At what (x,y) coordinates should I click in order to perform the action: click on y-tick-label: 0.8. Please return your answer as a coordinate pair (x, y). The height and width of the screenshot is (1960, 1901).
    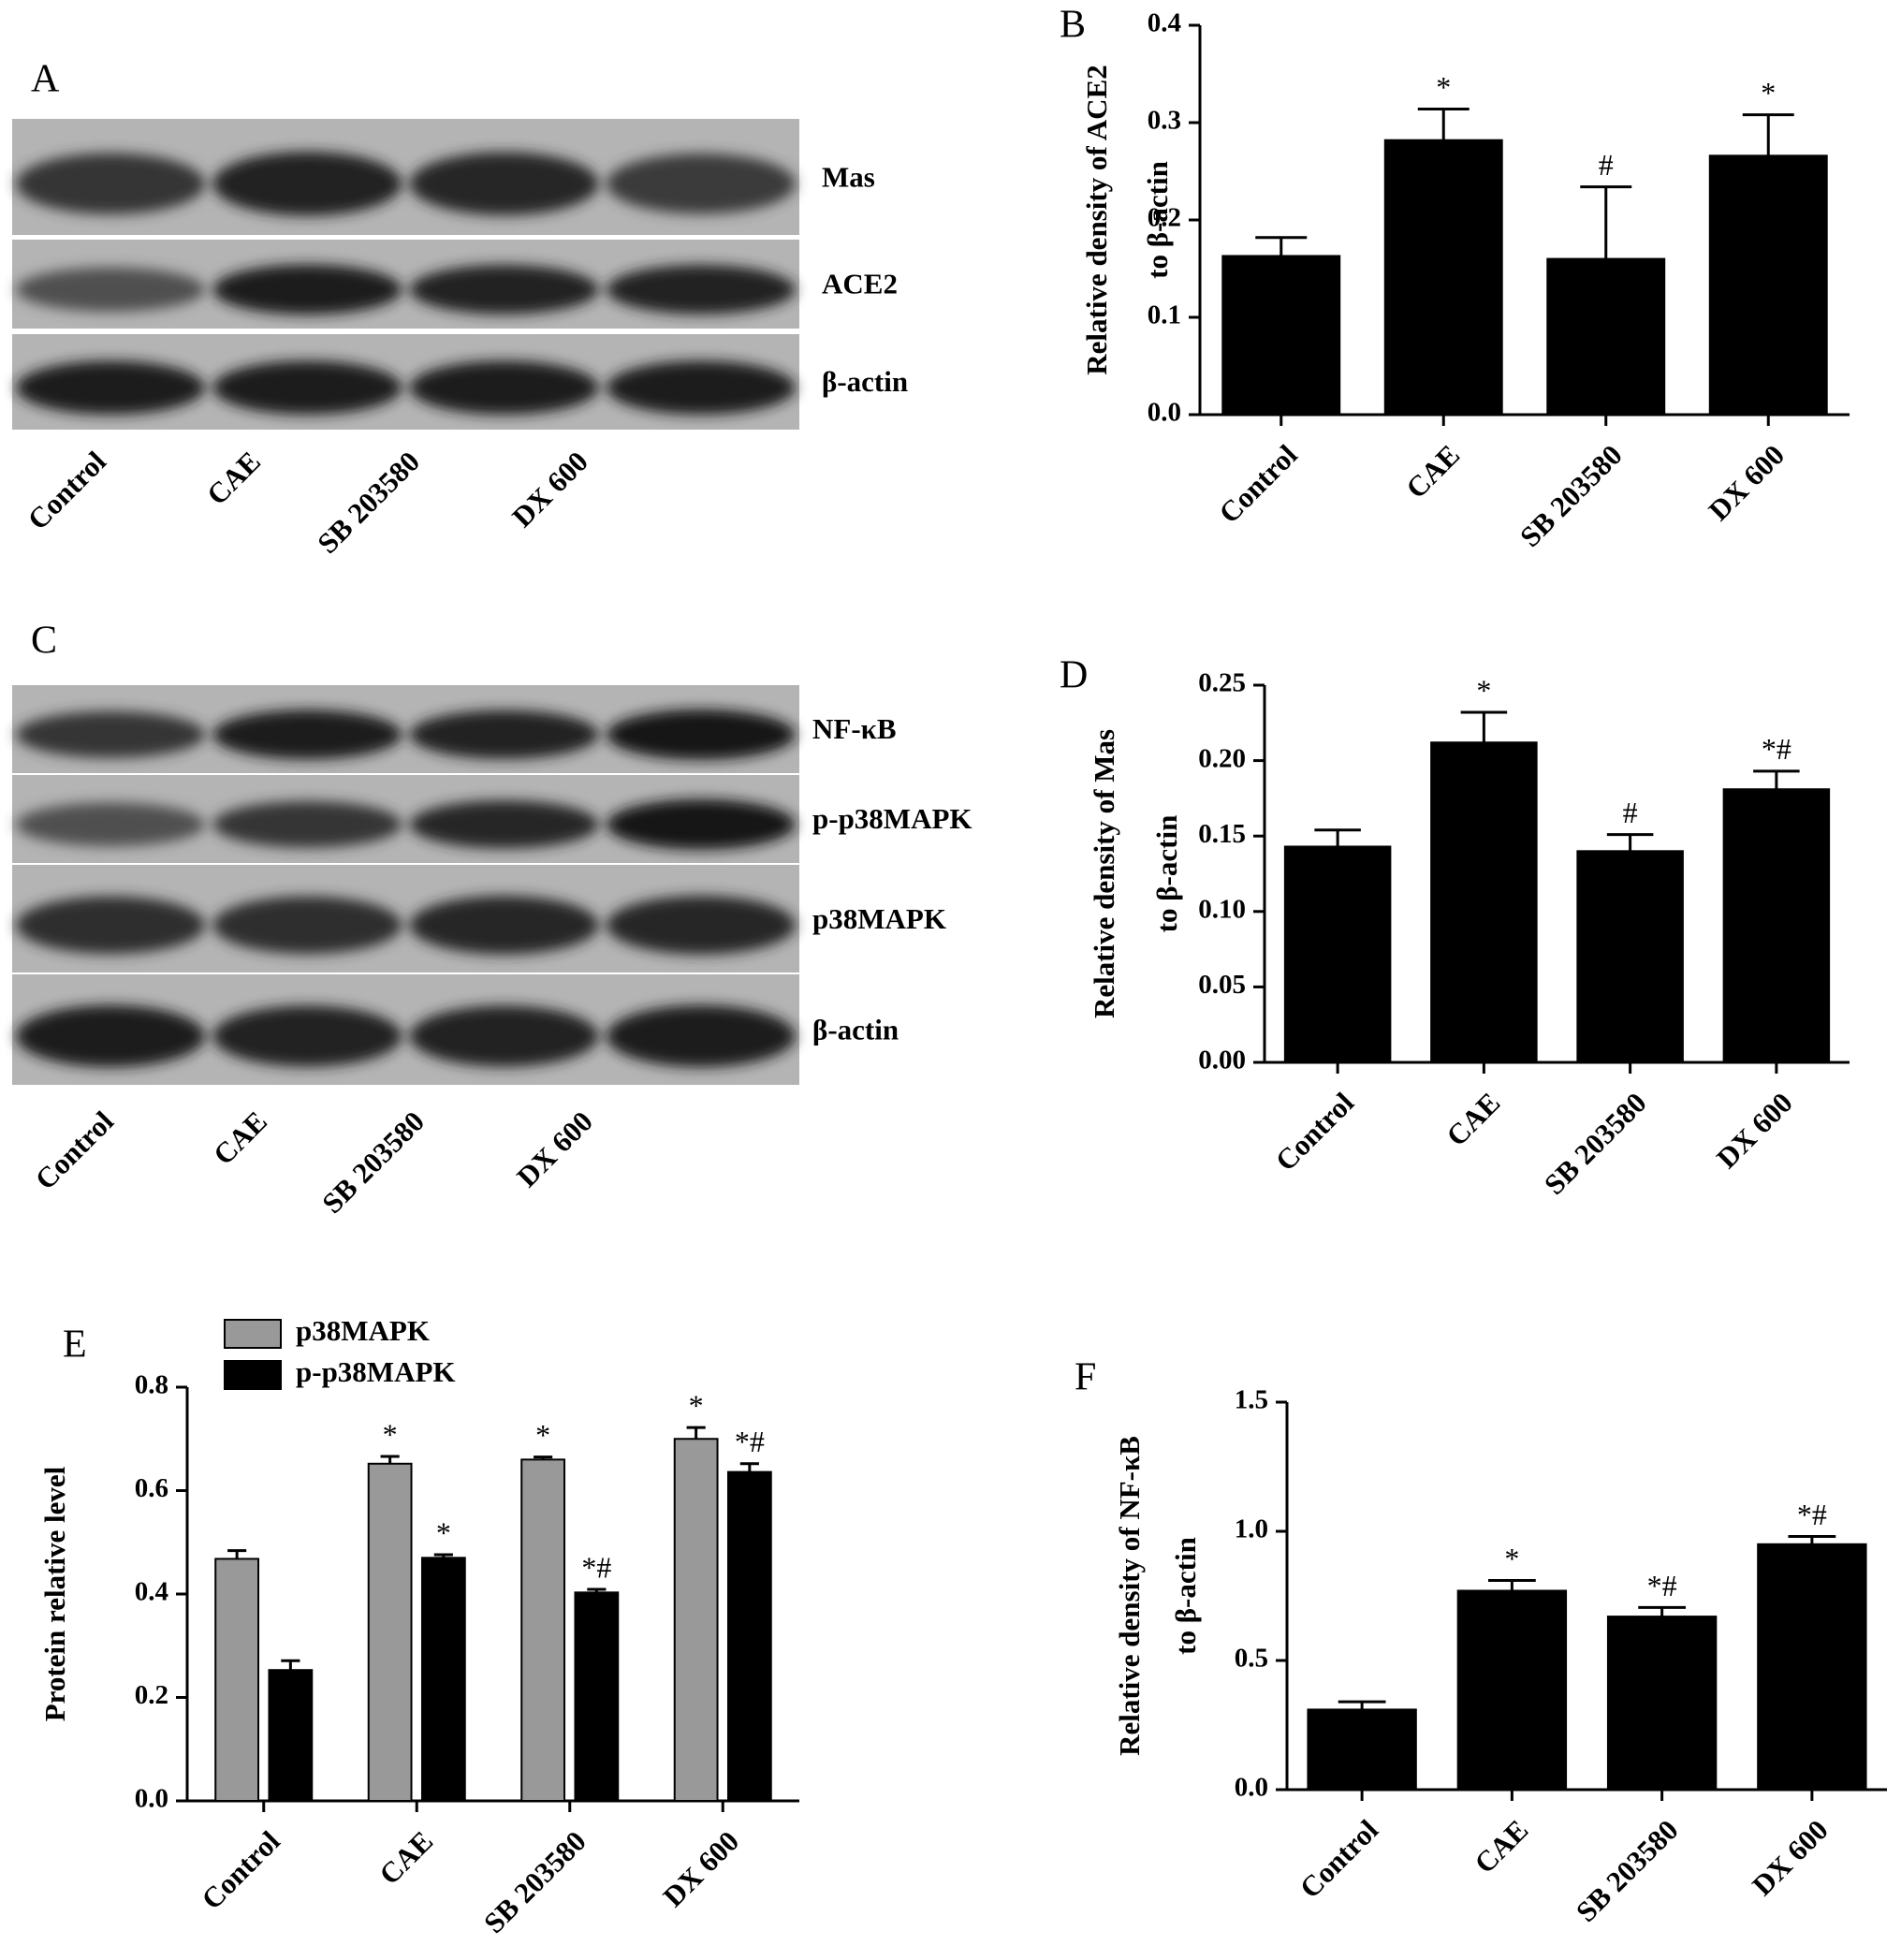
    Looking at the image, I should click on (151, 1385).